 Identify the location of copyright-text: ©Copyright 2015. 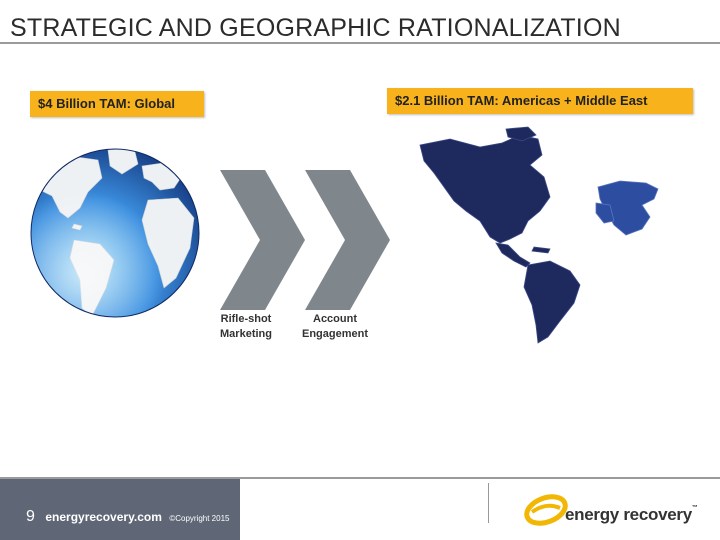
(199, 518).